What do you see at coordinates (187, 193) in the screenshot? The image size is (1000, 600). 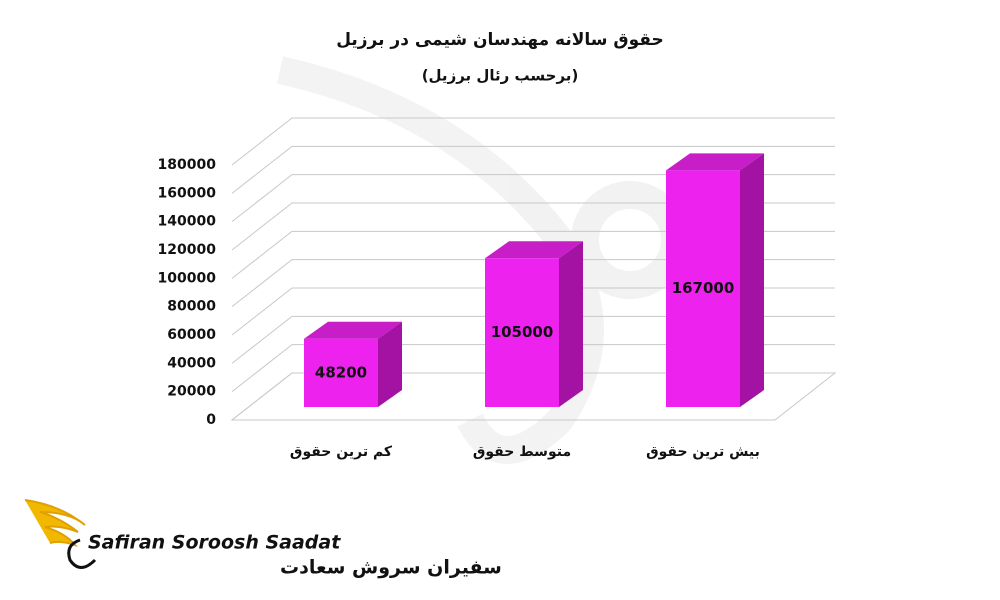 I see `y-tick-label: 160000` at bounding box center [187, 193].